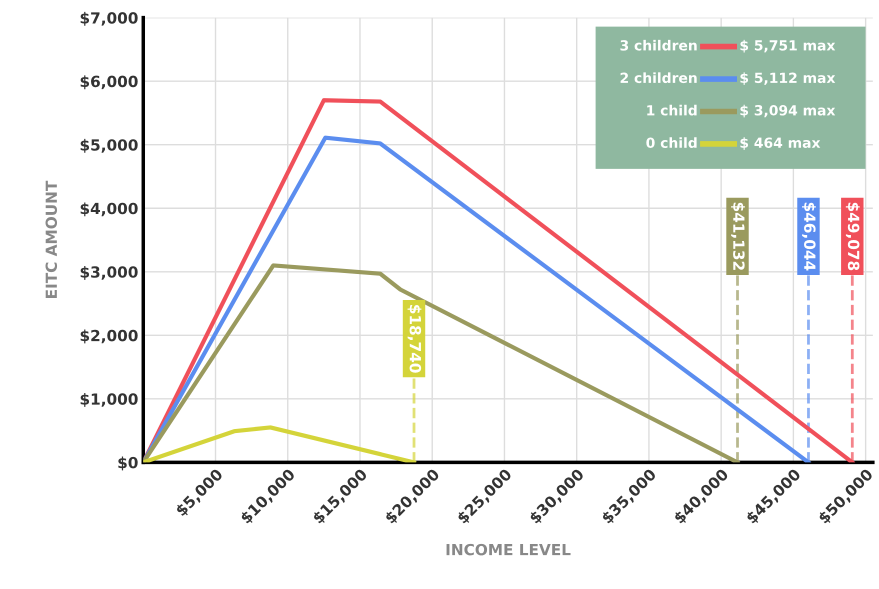  Describe the element at coordinates (788, 111) in the screenshot. I see `annotation: $ 3,094 max` at that location.